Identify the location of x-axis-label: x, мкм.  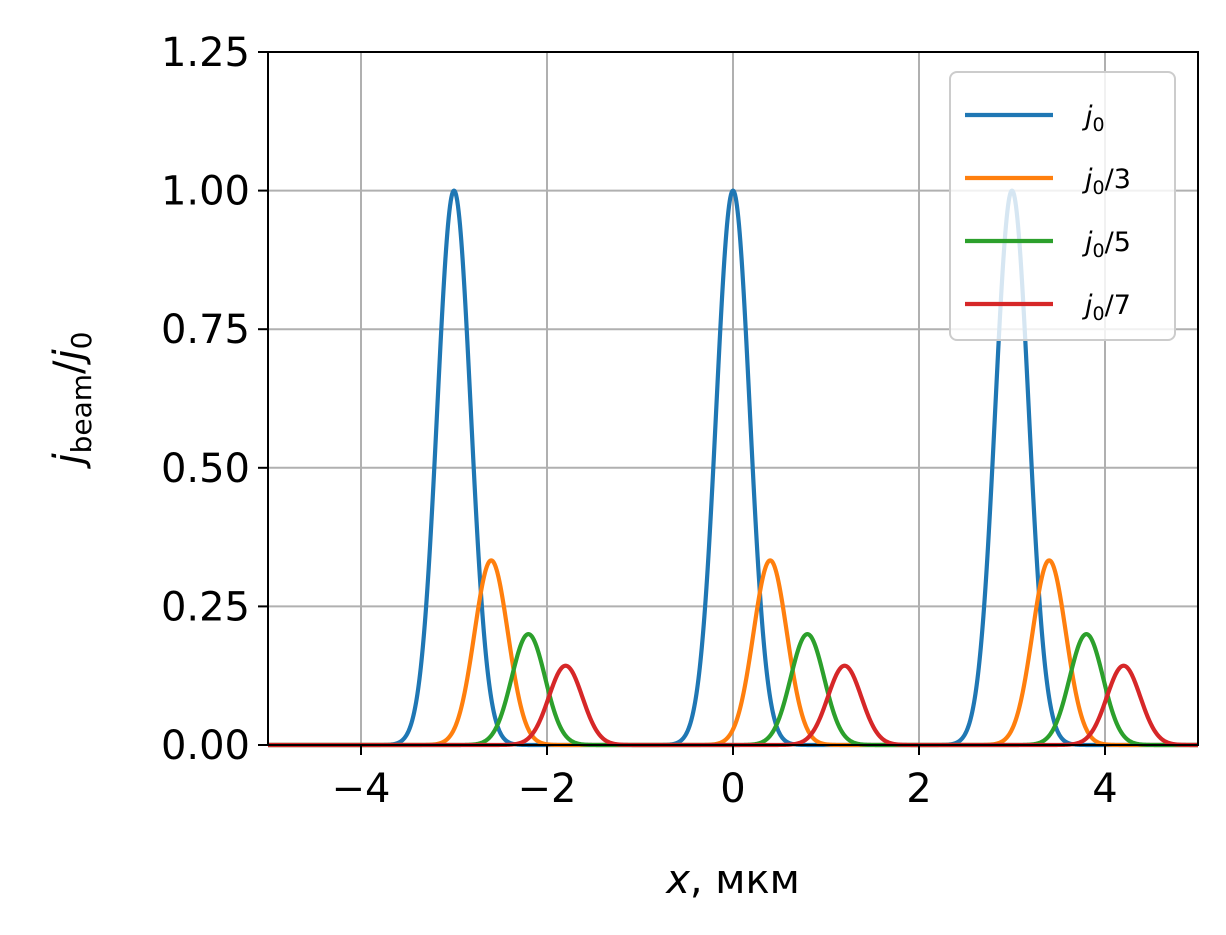
(732, 880).